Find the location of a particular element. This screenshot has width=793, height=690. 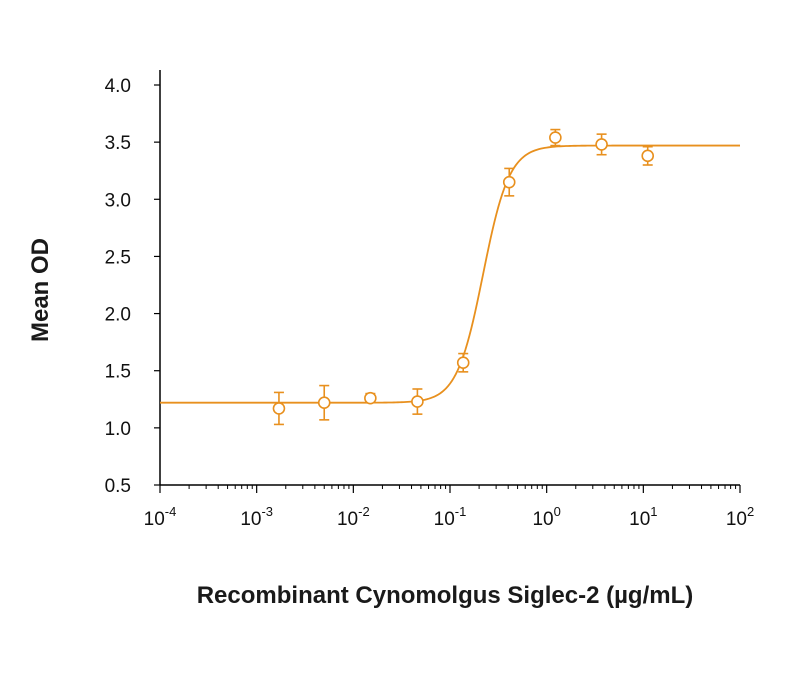

y-tick-label: 3.0 is located at coordinates (118, 200).